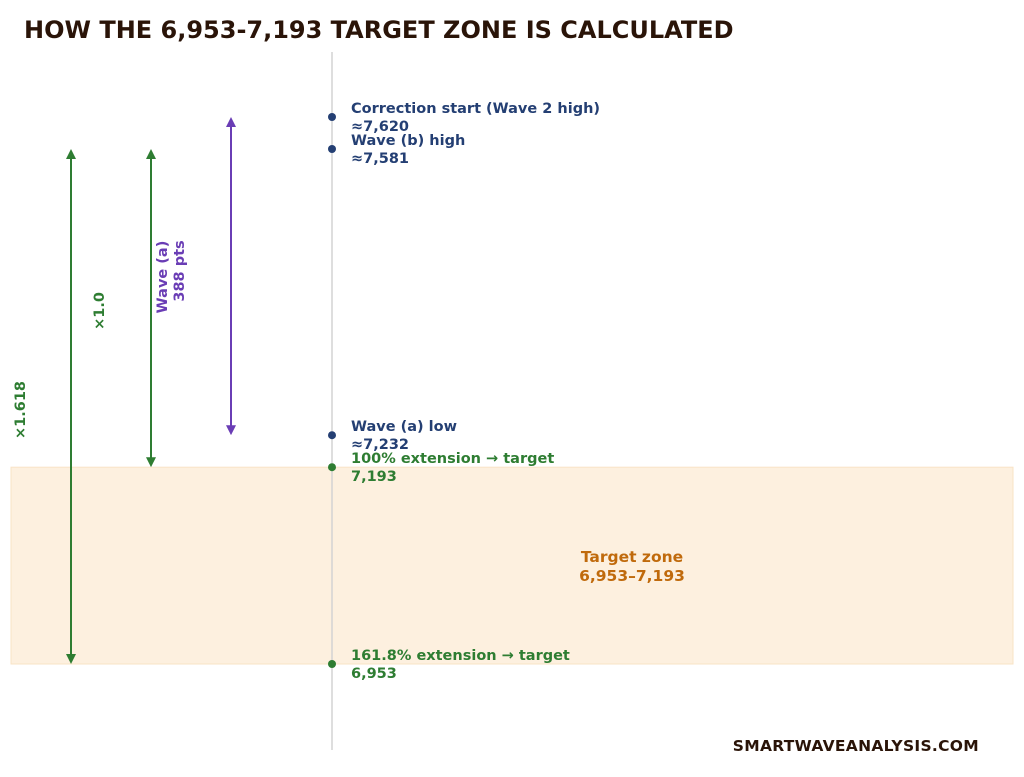 The height and width of the screenshot is (777, 1024). I want to click on ratio-1618-label: ×1.618, so click(21, 410).